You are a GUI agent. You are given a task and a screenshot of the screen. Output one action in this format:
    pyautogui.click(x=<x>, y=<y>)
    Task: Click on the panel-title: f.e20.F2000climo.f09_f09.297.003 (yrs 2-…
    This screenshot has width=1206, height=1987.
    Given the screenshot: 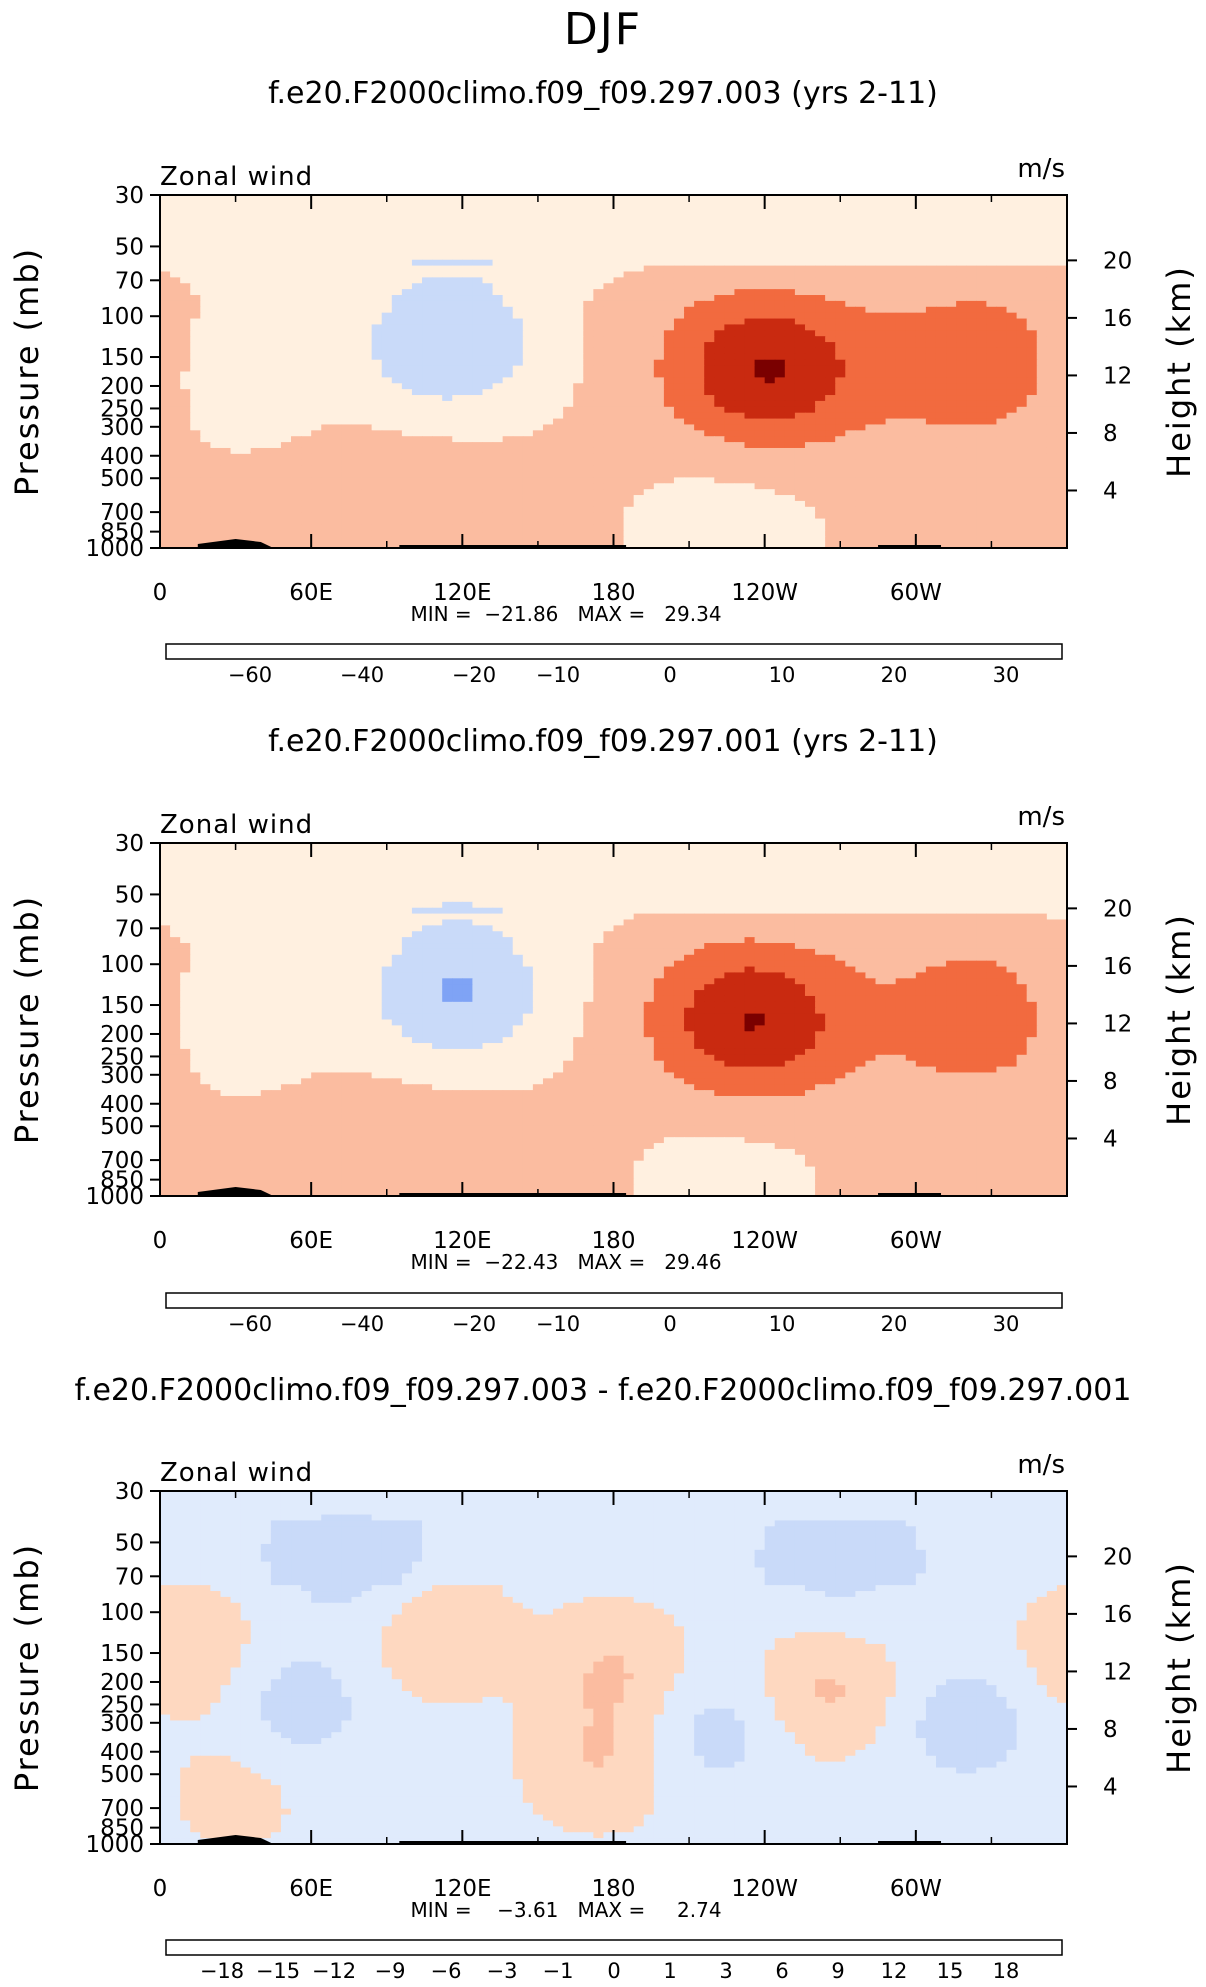 What is the action you would take?
    pyautogui.click(x=603, y=93)
    